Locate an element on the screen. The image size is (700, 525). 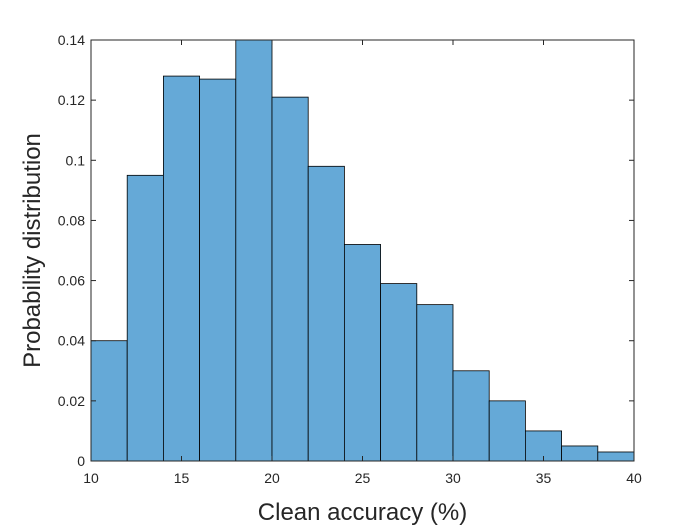
x-tick-label: 20 is located at coordinates (272, 478).